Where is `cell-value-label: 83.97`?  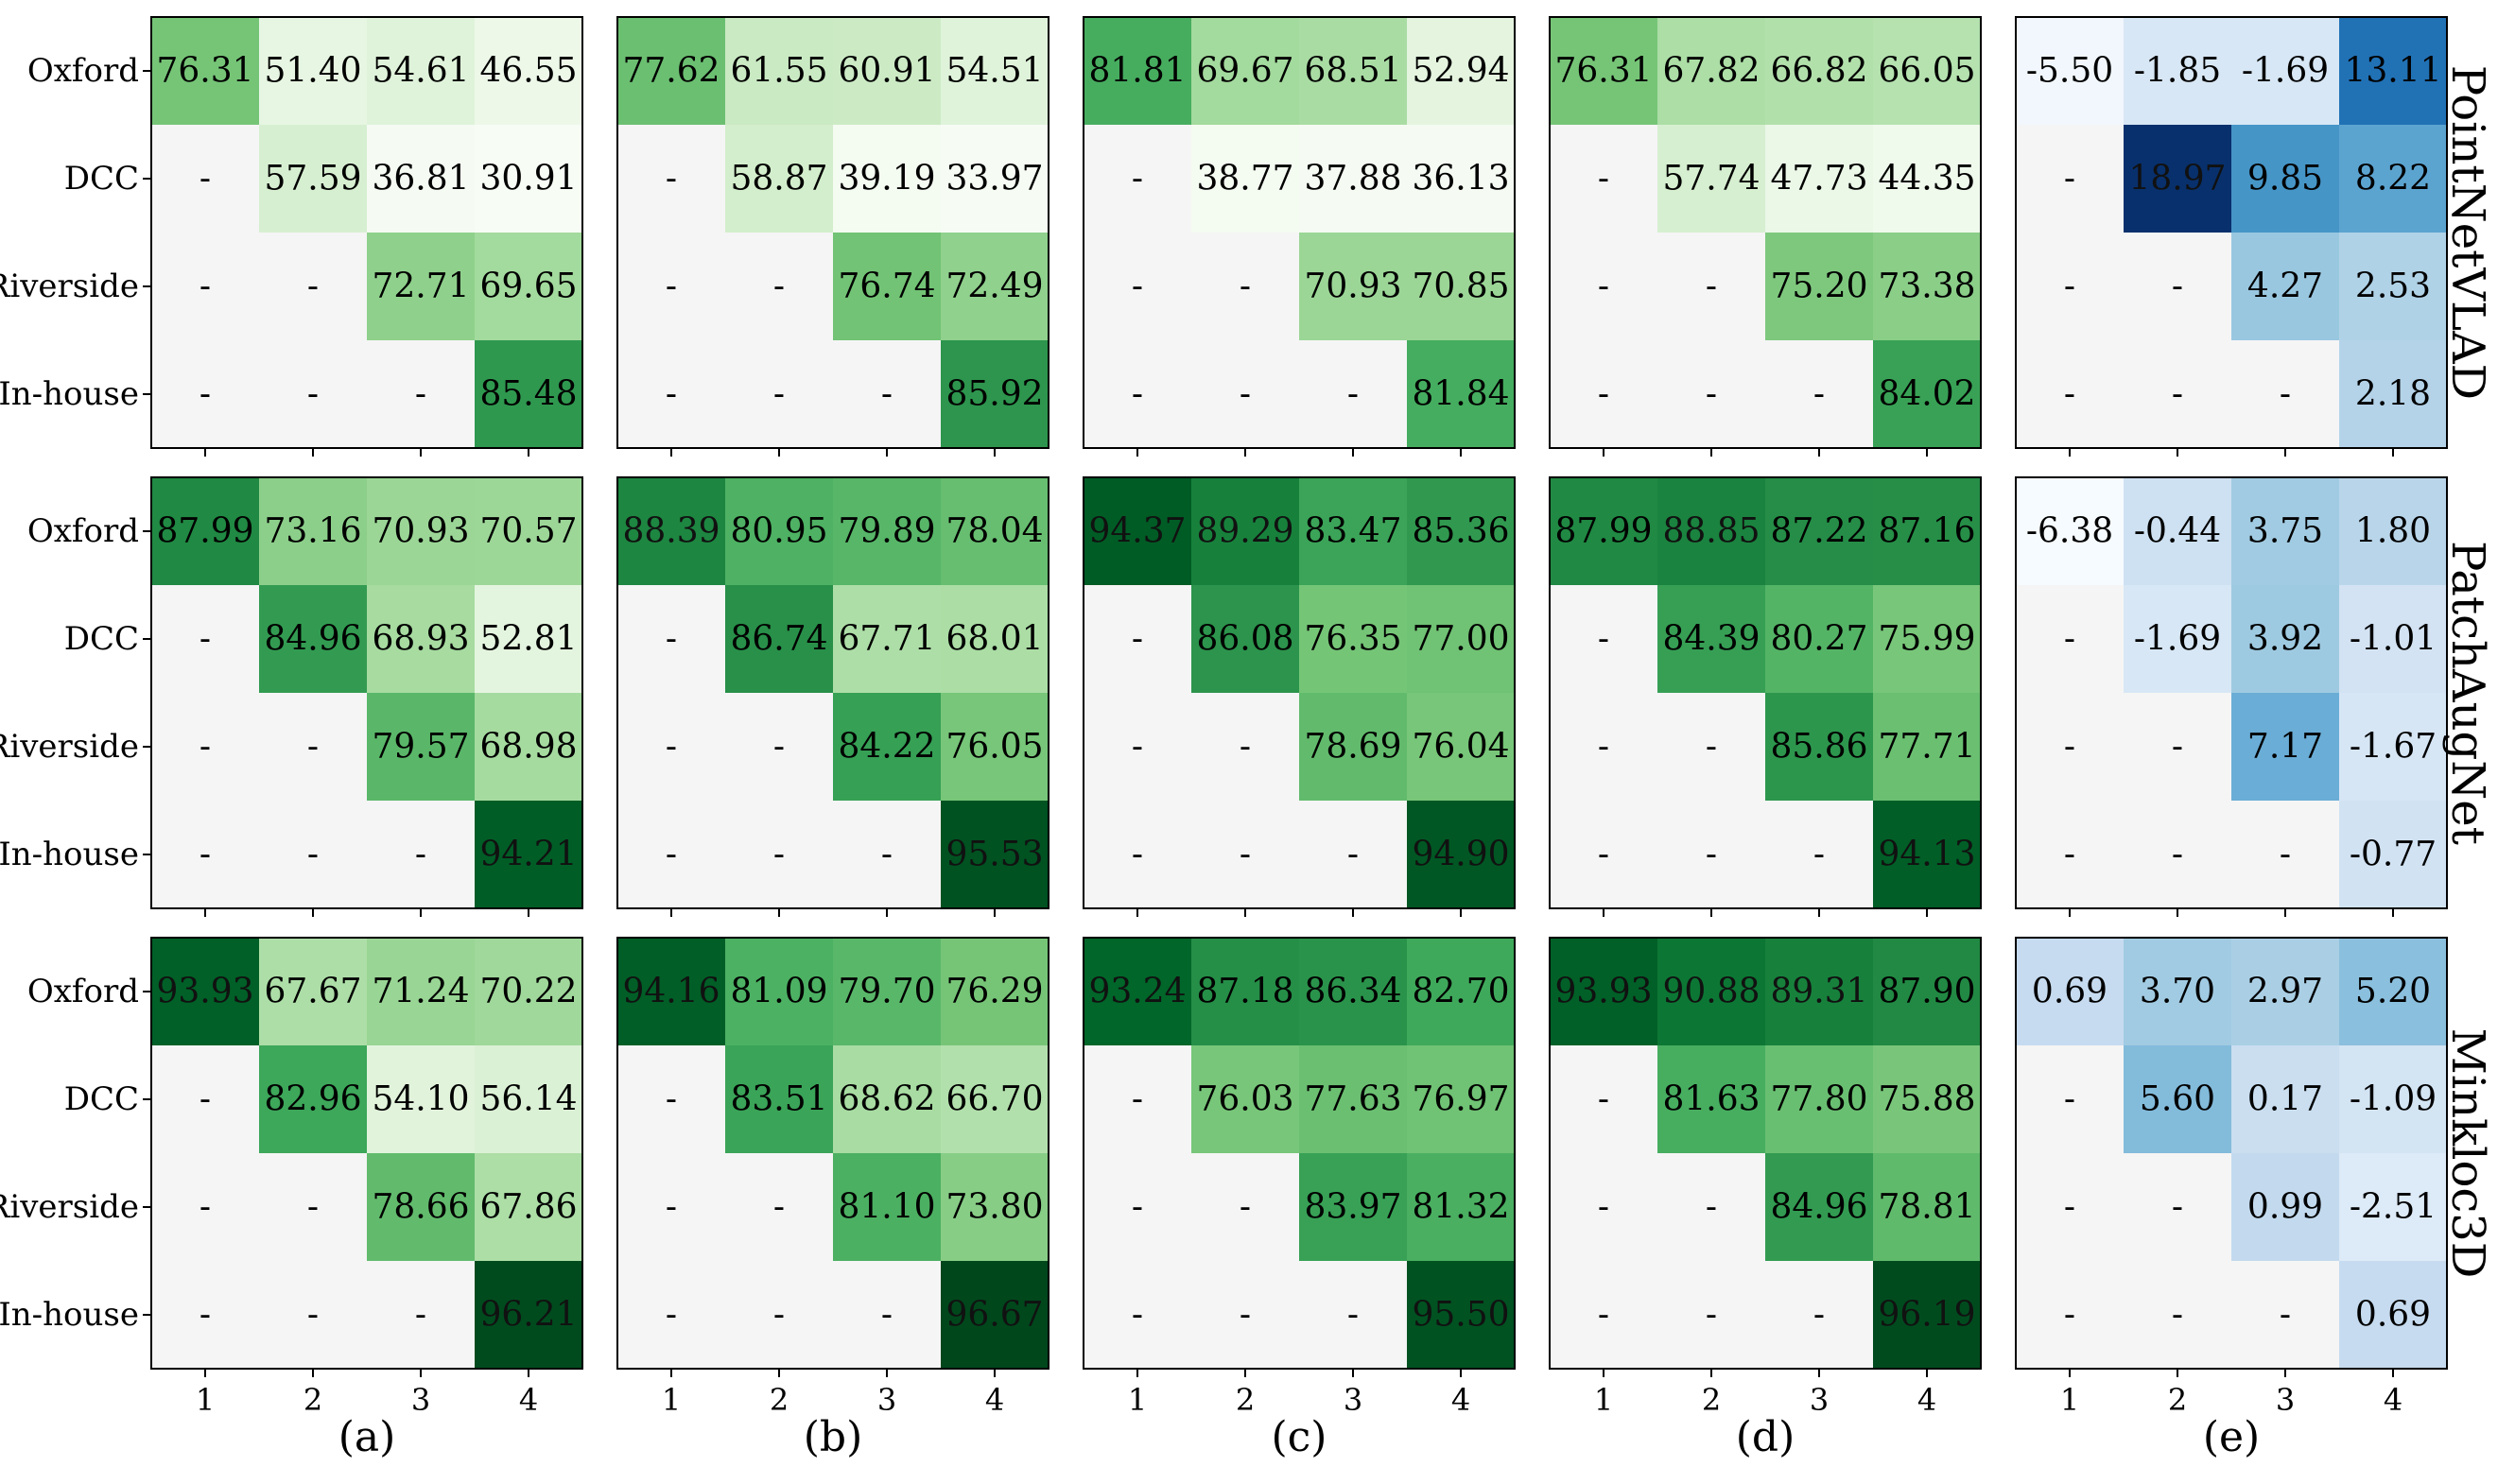
cell-value-label: 83.97 is located at coordinates (1352, 1207).